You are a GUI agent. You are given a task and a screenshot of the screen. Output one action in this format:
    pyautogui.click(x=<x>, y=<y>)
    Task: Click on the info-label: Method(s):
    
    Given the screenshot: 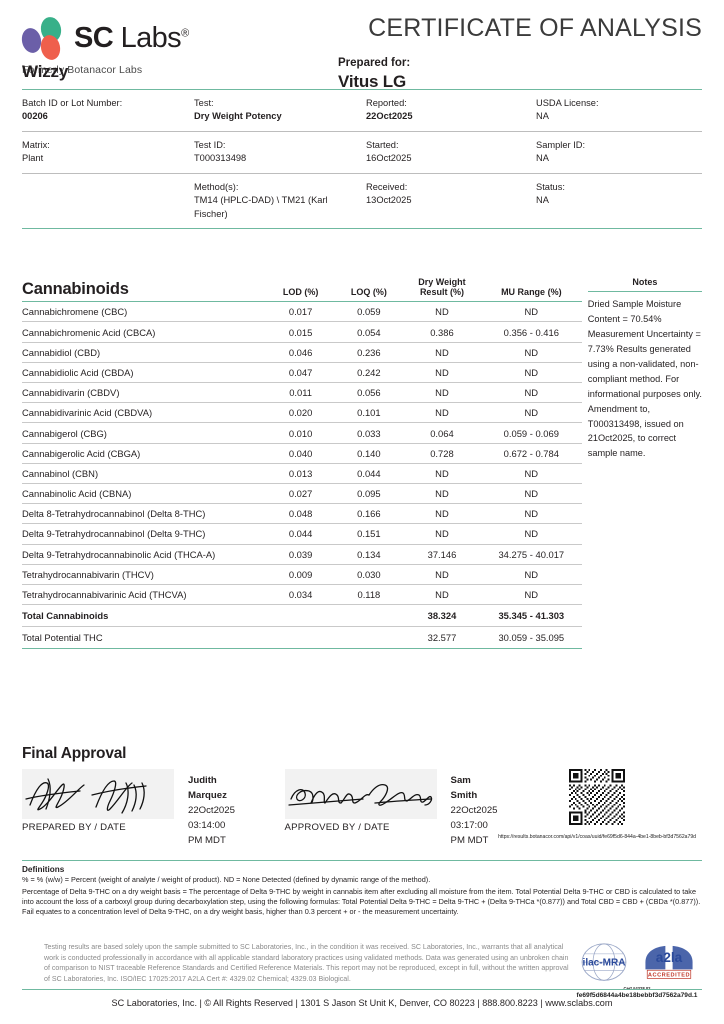 What is the action you would take?
    pyautogui.click(x=216, y=186)
    